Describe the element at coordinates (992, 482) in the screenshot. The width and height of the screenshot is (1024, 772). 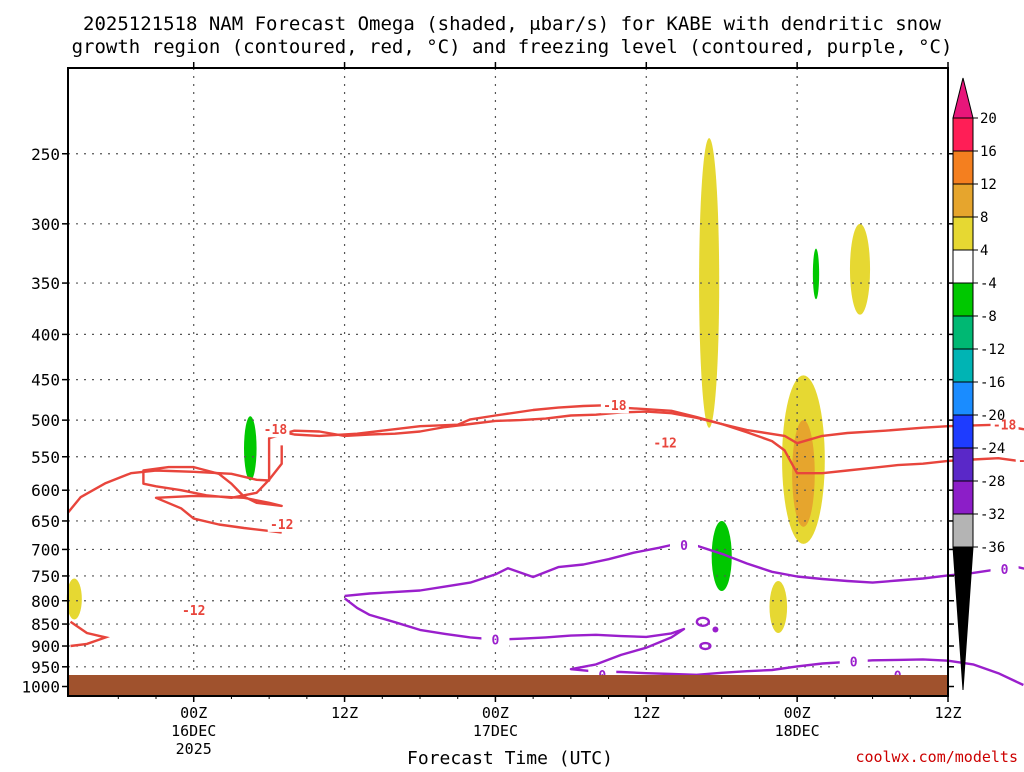
I see `colorbar-tick-label: -28` at that location.